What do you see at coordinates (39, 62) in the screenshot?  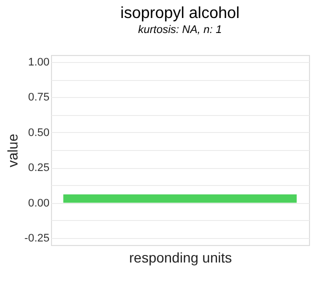 I see `y-tick-label: 1.00` at bounding box center [39, 62].